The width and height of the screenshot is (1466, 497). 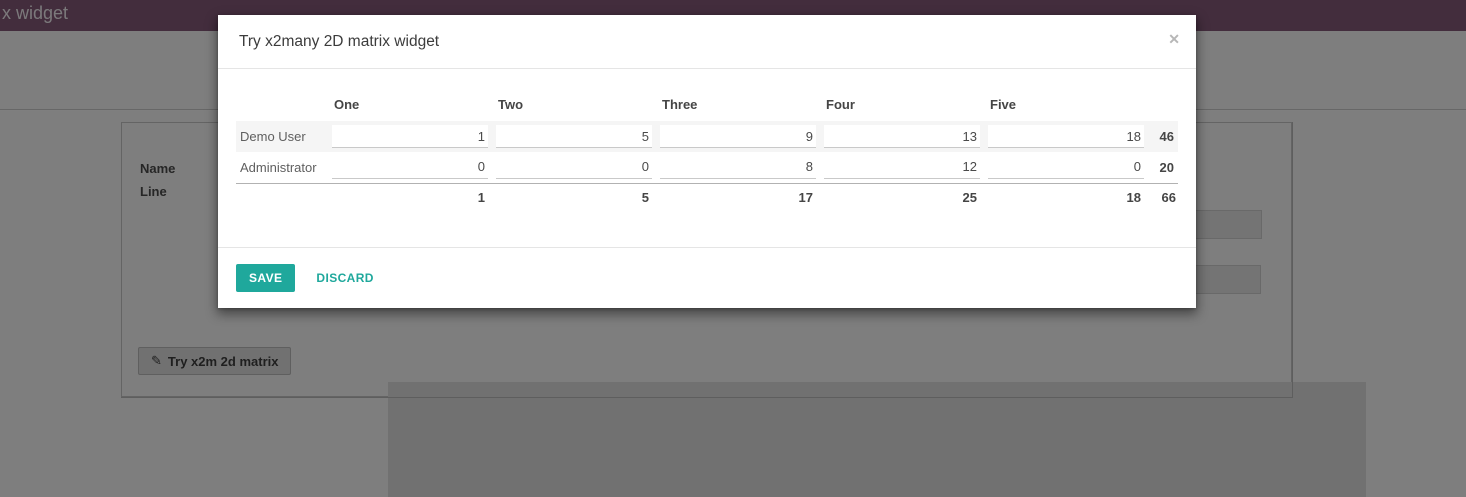 What do you see at coordinates (345, 278) in the screenshot?
I see `discard-button: DISCARD` at bounding box center [345, 278].